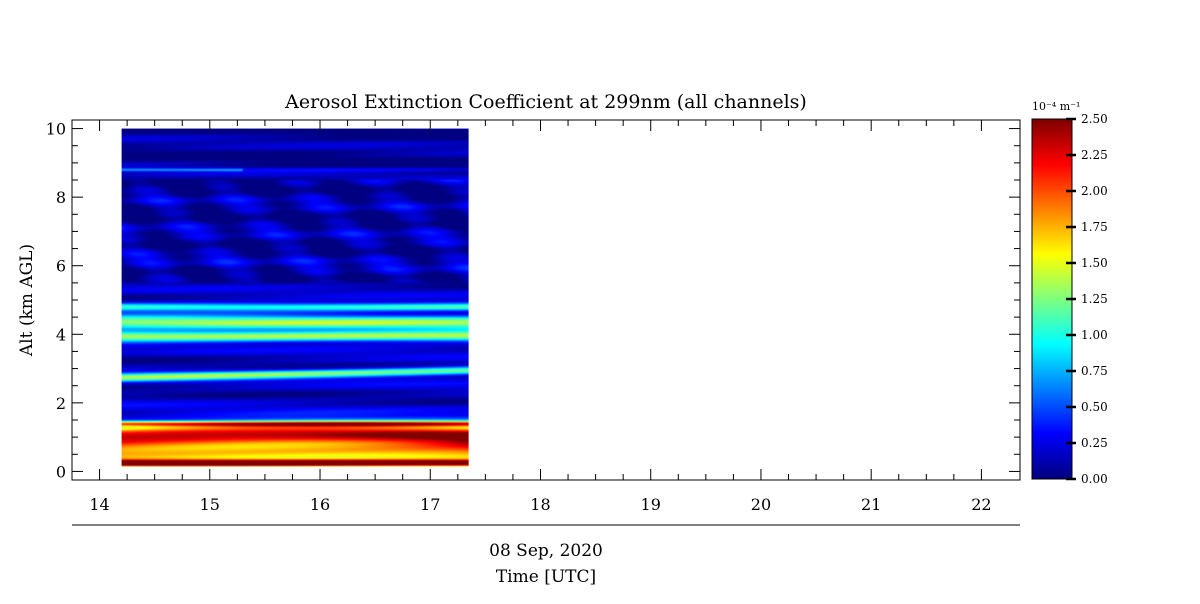 This screenshot has width=1200, height=604. Describe the element at coordinates (651, 504) in the screenshot. I see `x-tick-label: 19` at that location.